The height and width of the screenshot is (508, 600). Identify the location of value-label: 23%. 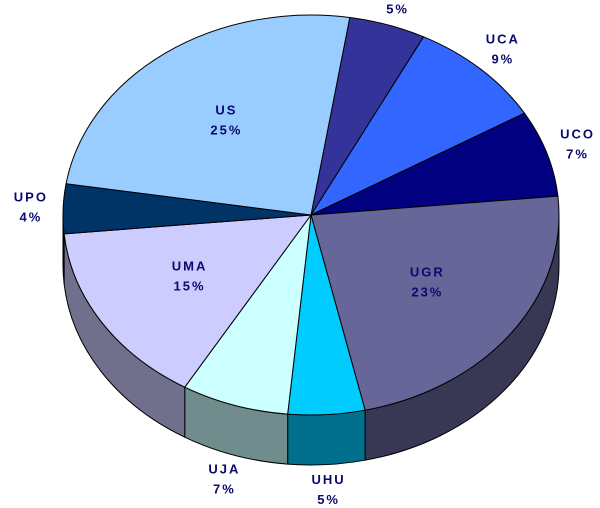
(427, 292).